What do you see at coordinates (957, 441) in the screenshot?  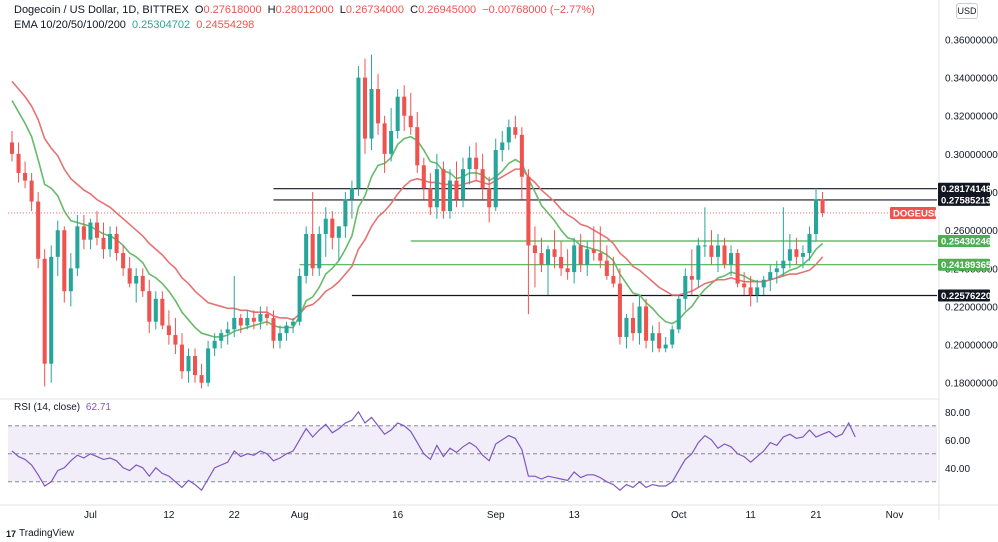 I see `rsi-y-tick-label: 60.00` at bounding box center [957, 441].